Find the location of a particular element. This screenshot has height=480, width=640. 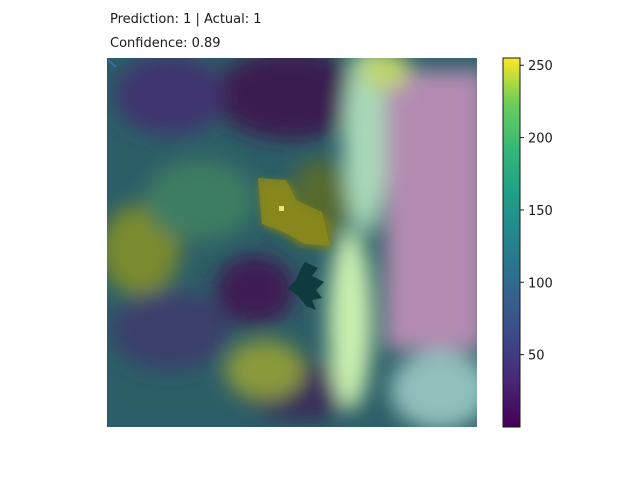

colorbar-gradient is located at coordinates (511, 242).